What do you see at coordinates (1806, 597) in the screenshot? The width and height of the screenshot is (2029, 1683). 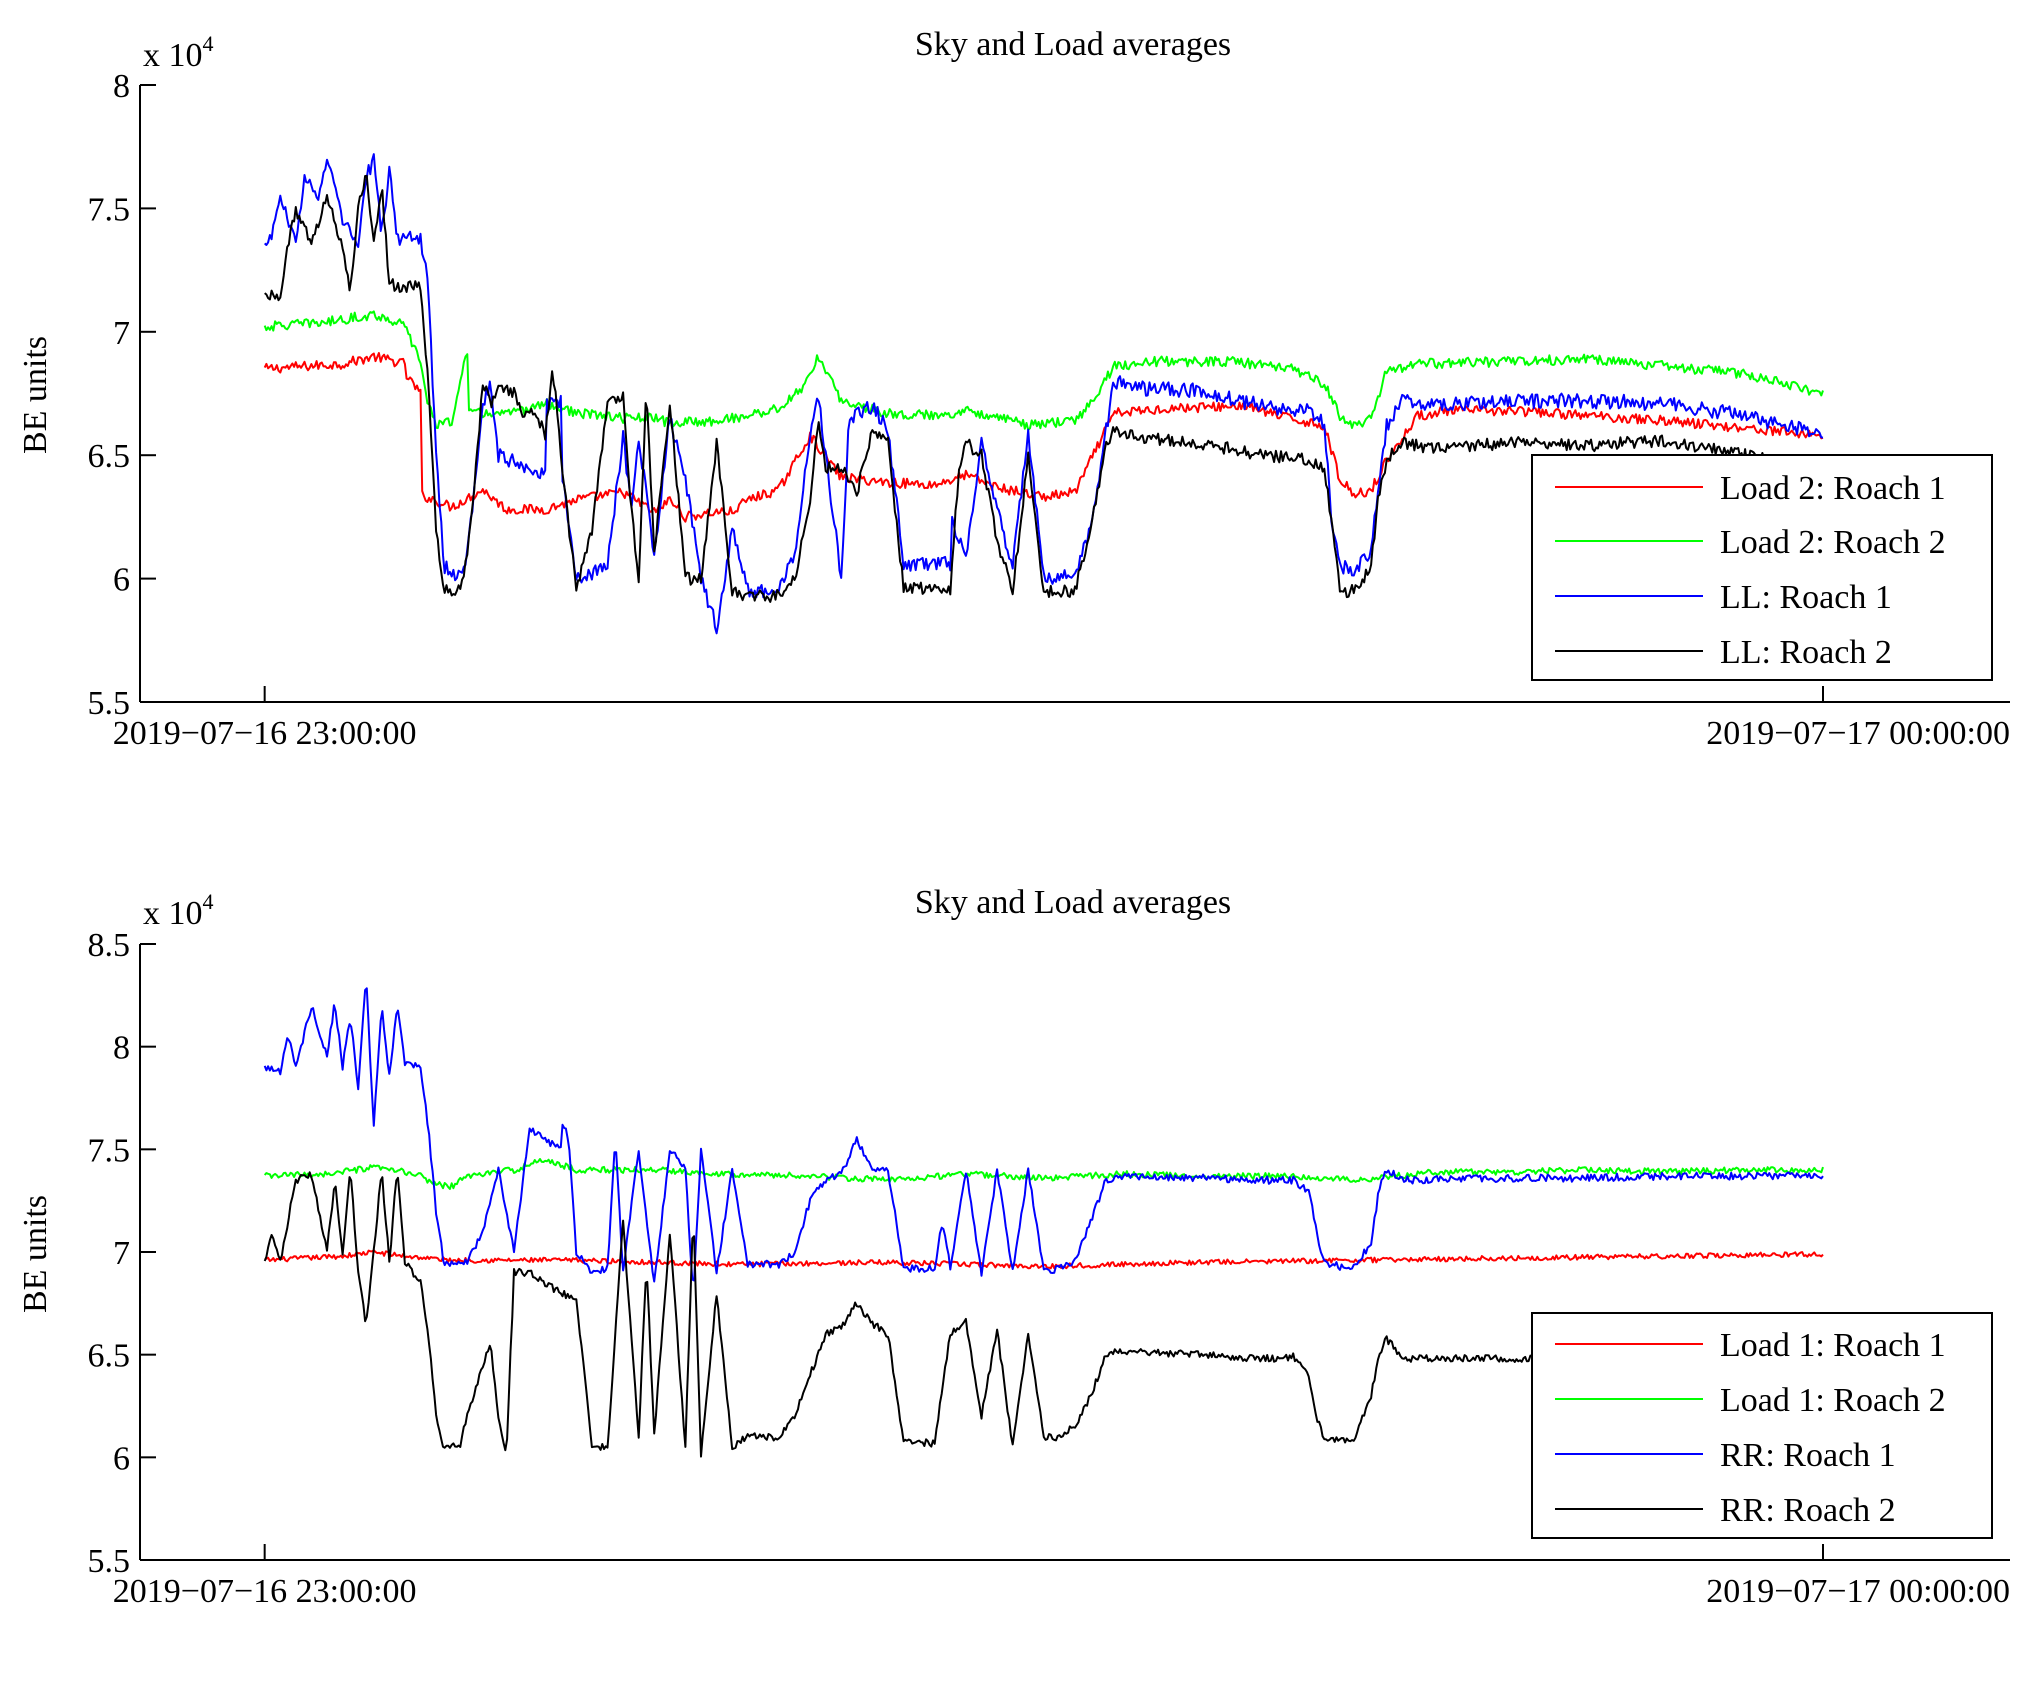 I see `legend-label: LL: Roach 1` at bounding box center [1806, 597].